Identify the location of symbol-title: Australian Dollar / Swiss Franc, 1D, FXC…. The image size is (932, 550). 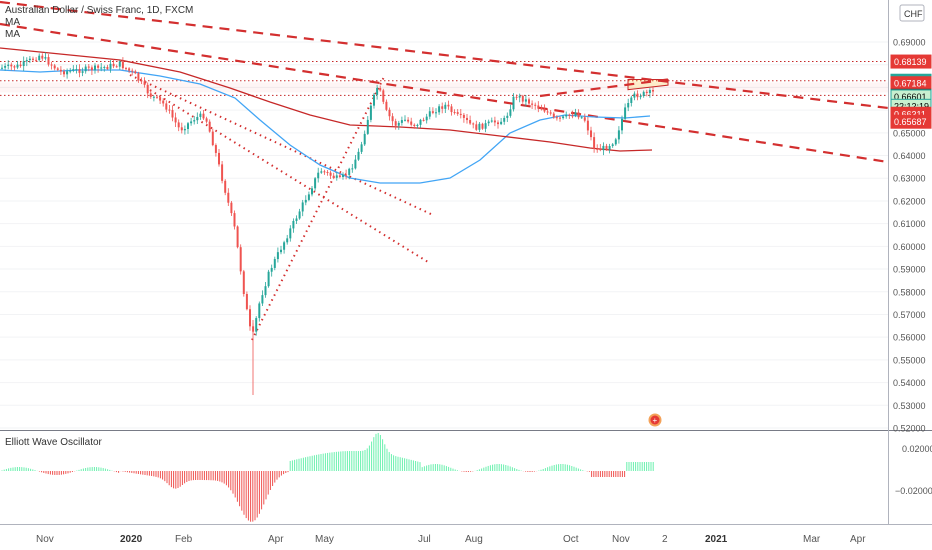
(99, 10).